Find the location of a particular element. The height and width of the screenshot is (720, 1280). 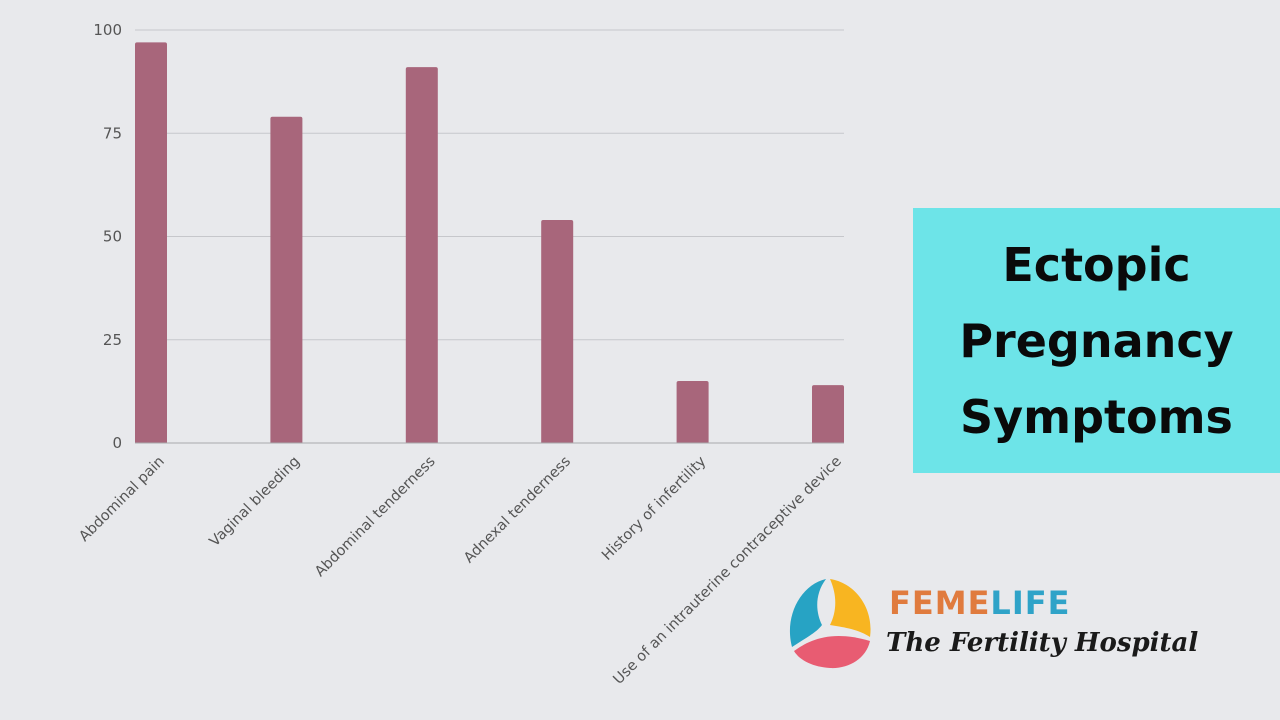

brand-name: FEMELIFE is located at coordinates (979, 603).